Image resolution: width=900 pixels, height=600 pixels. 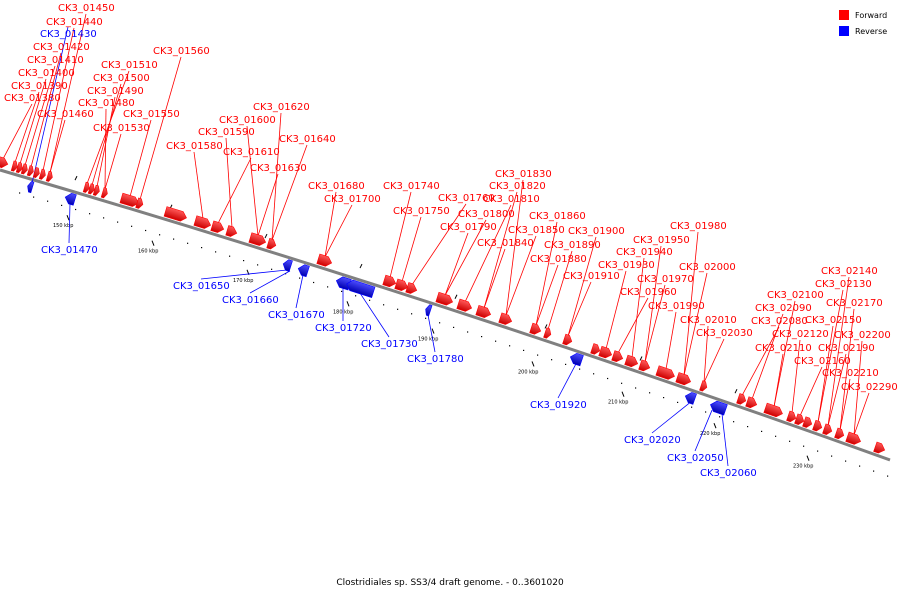 I want to click on forward-gene-label: CK3_02120, so click(x=800, y=334).